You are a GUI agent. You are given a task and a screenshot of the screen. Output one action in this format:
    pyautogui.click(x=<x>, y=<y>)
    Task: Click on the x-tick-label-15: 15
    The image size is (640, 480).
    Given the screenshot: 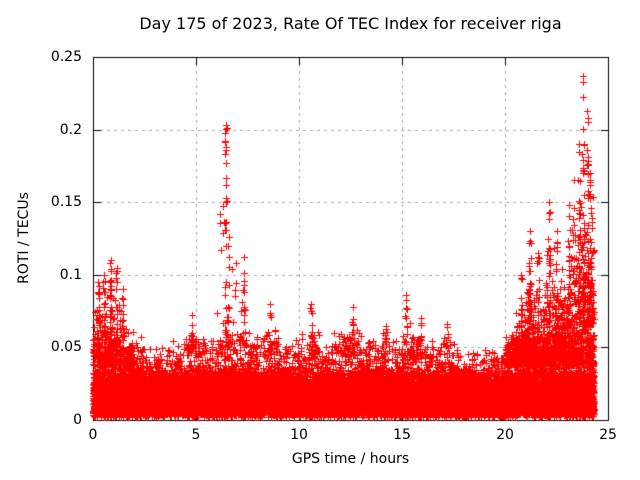 What is the action you would take?
    pyautogui.click(x=402, y=435)
    